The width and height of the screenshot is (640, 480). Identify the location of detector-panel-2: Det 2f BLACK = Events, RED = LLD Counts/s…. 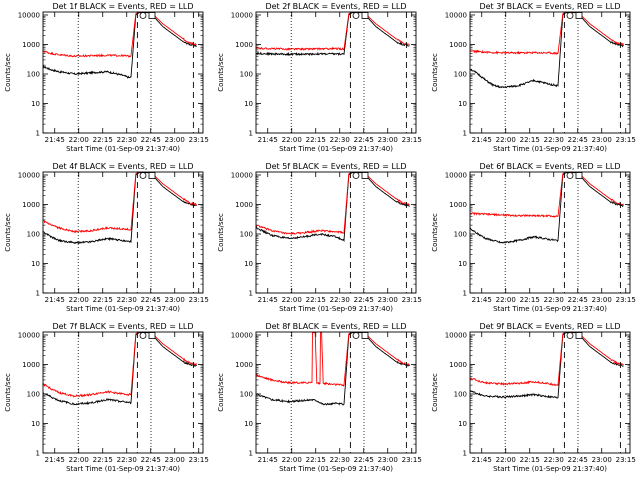
(319, 77).